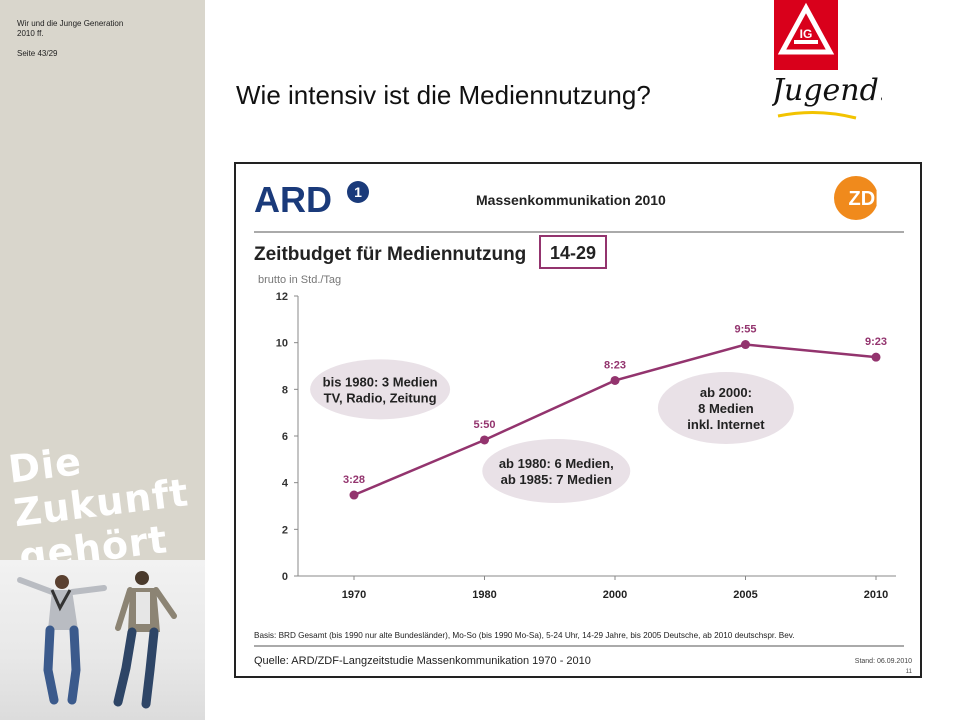 This screenshot has width=960, height=720. I want to click on data-label: 5:50, so click(484, 425).